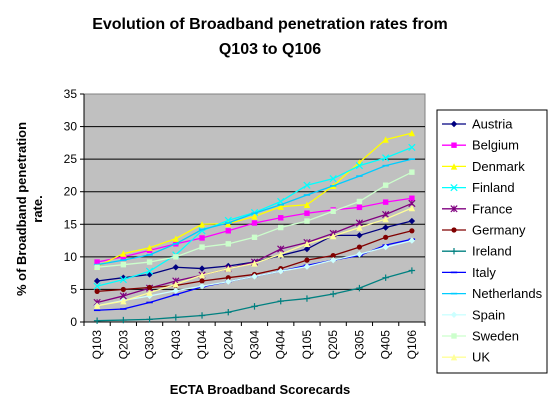 Image resolution: width=550 pixels, height=411 pixels. What do you see at coordinates (359, 345) in the screenshot?
I see `x-tick-label: Q305` at bounding box center [359, 345].